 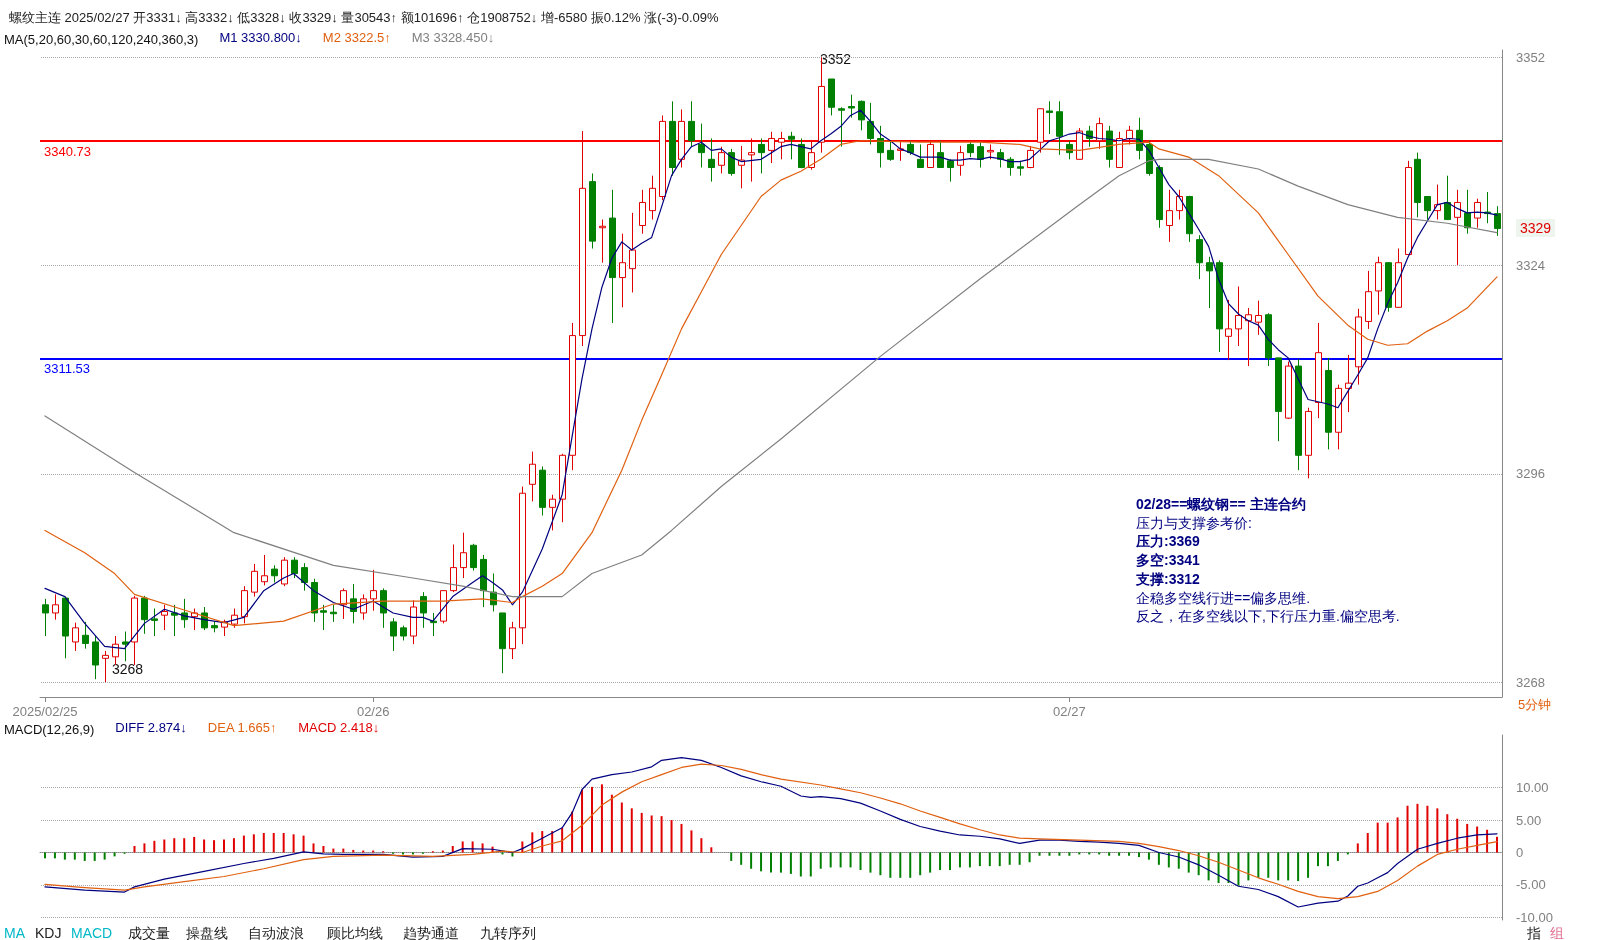 What do you see at coordinates (67, 152) in the screenshot?
I see `ref-line-label: 3340.73` at bounding box center [67, 152].